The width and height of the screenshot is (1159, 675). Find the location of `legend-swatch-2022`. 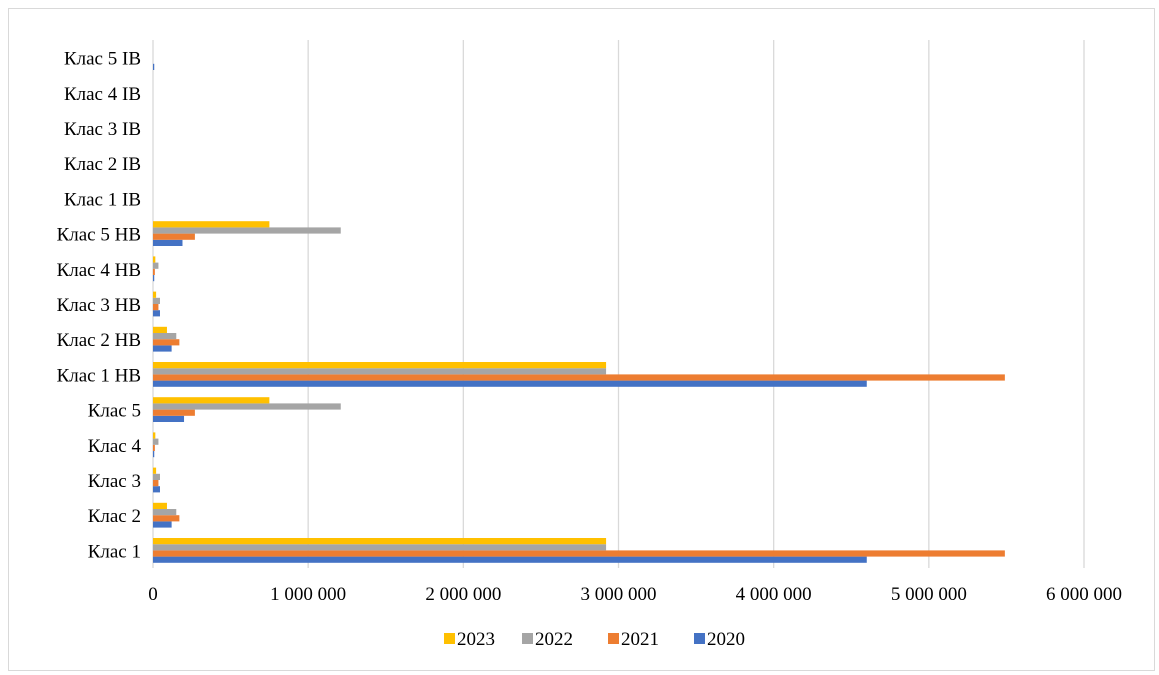

legend-swatch-2022 is located at coordinates (527, 638).